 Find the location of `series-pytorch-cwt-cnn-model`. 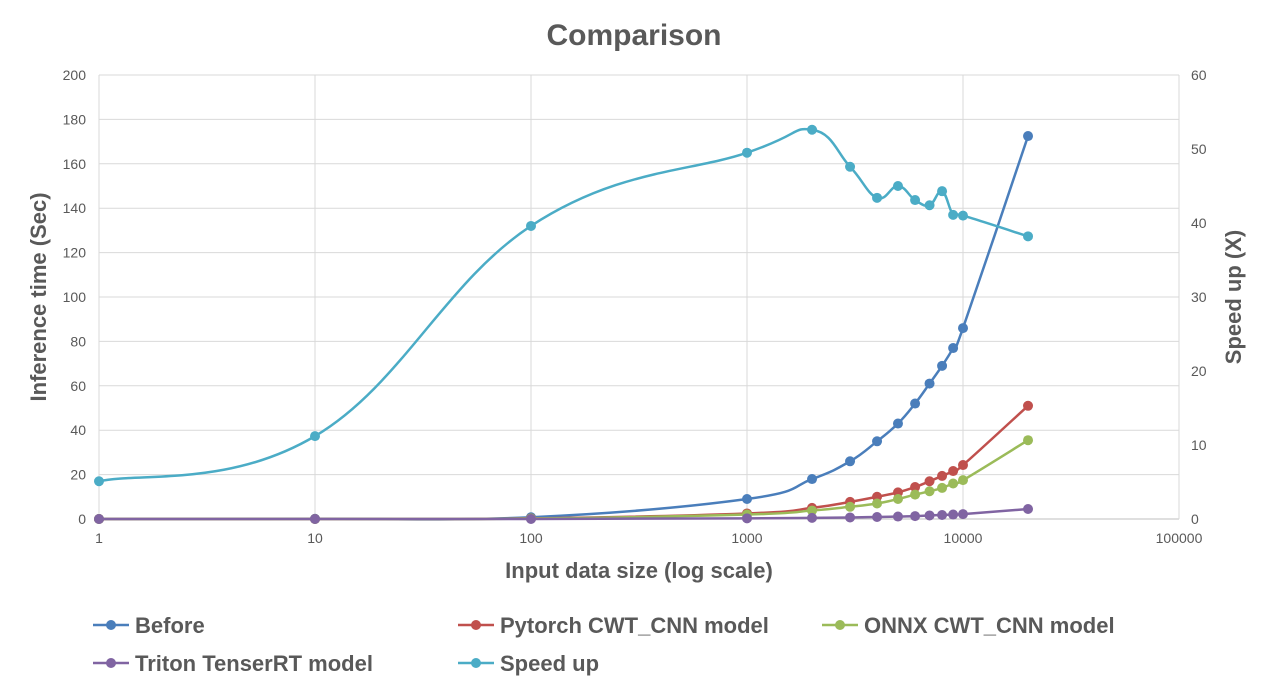

series-pytorch-cwt-cnn-model is located at coordinates (564, 462).